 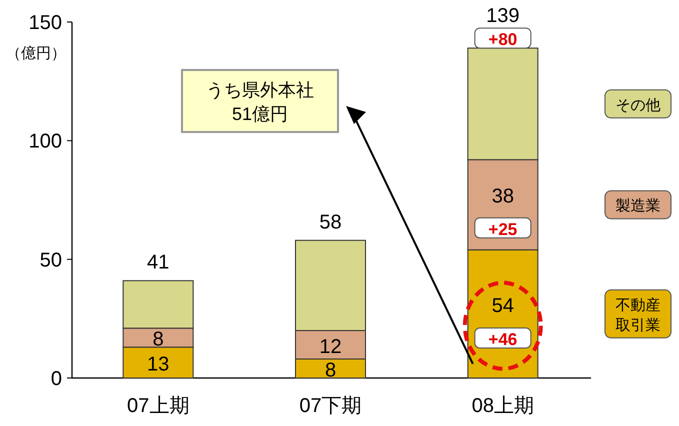 I want to click on annotation: うち県外本社 51億円, so click(x=260, y=102).